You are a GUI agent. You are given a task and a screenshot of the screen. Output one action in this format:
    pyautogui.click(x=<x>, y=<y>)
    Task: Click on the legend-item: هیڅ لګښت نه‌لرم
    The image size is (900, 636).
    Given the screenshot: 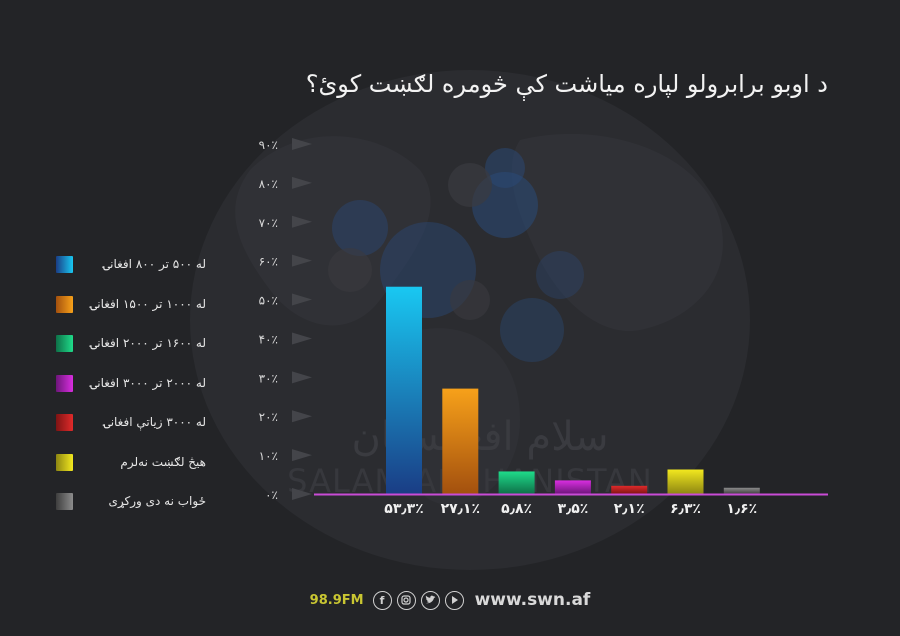 What is the action you would take?
    pyautogui.click(x=131, y=473)
    